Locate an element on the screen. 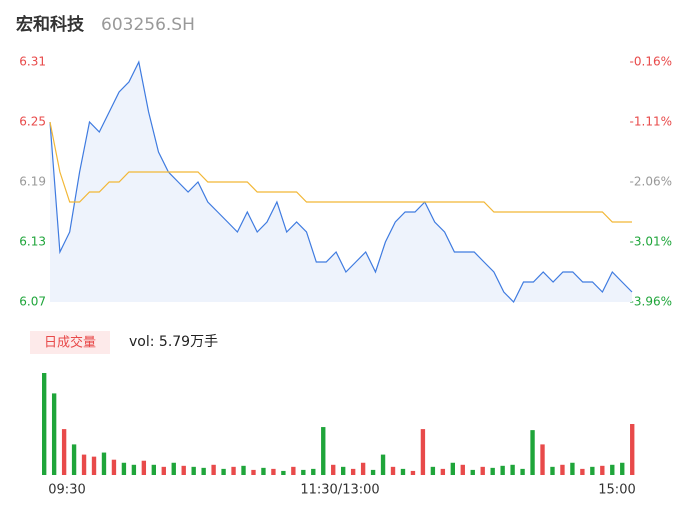  y-tick-label: 6.31 is located at coordinates (32, 62).